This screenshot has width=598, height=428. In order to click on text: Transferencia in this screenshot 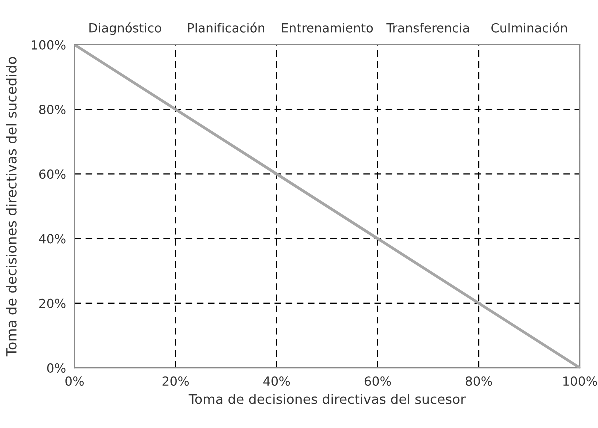, I will do `click(428, 28)`.